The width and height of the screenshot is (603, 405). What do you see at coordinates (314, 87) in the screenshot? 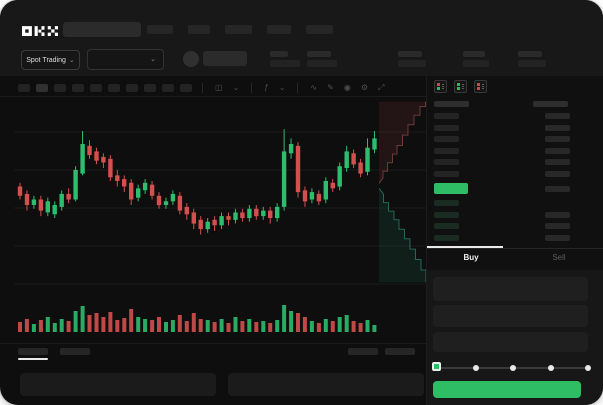
I see `line-tool-icon: ∿` at bounding box center [314, 87].